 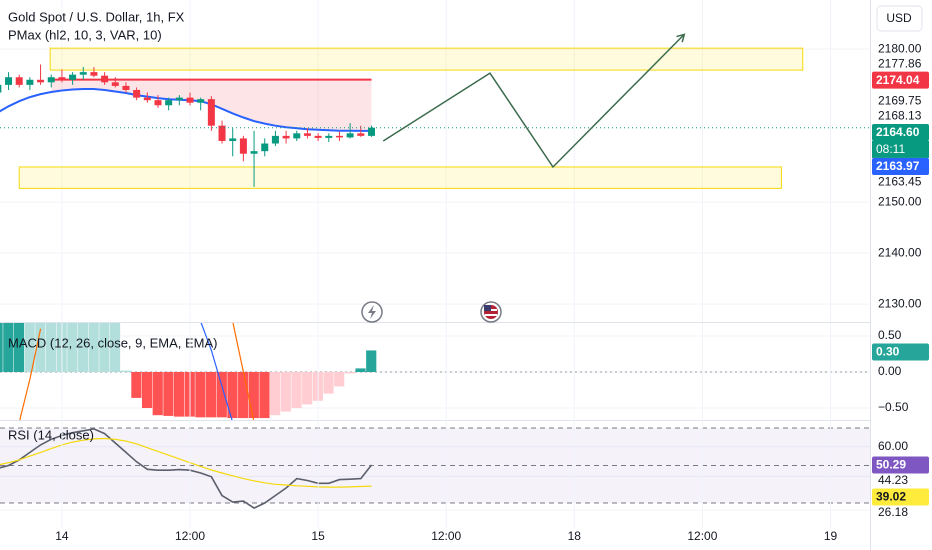 I want to click on x-tick-label: 18, so click(x=575, y=536).